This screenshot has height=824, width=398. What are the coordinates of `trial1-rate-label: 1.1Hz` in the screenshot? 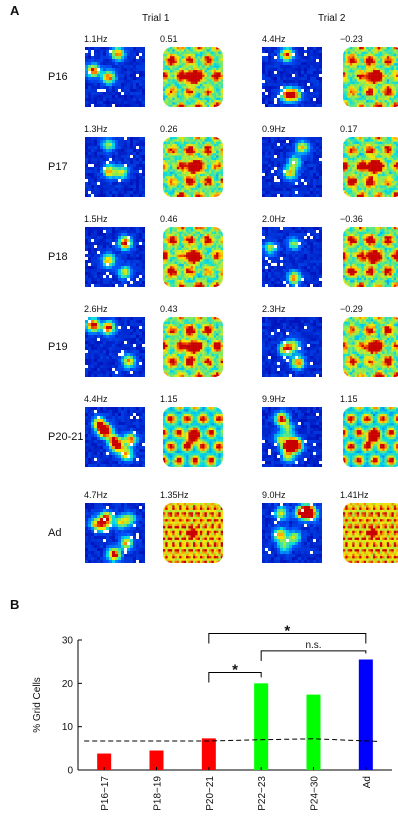 It's located at (96, 39).